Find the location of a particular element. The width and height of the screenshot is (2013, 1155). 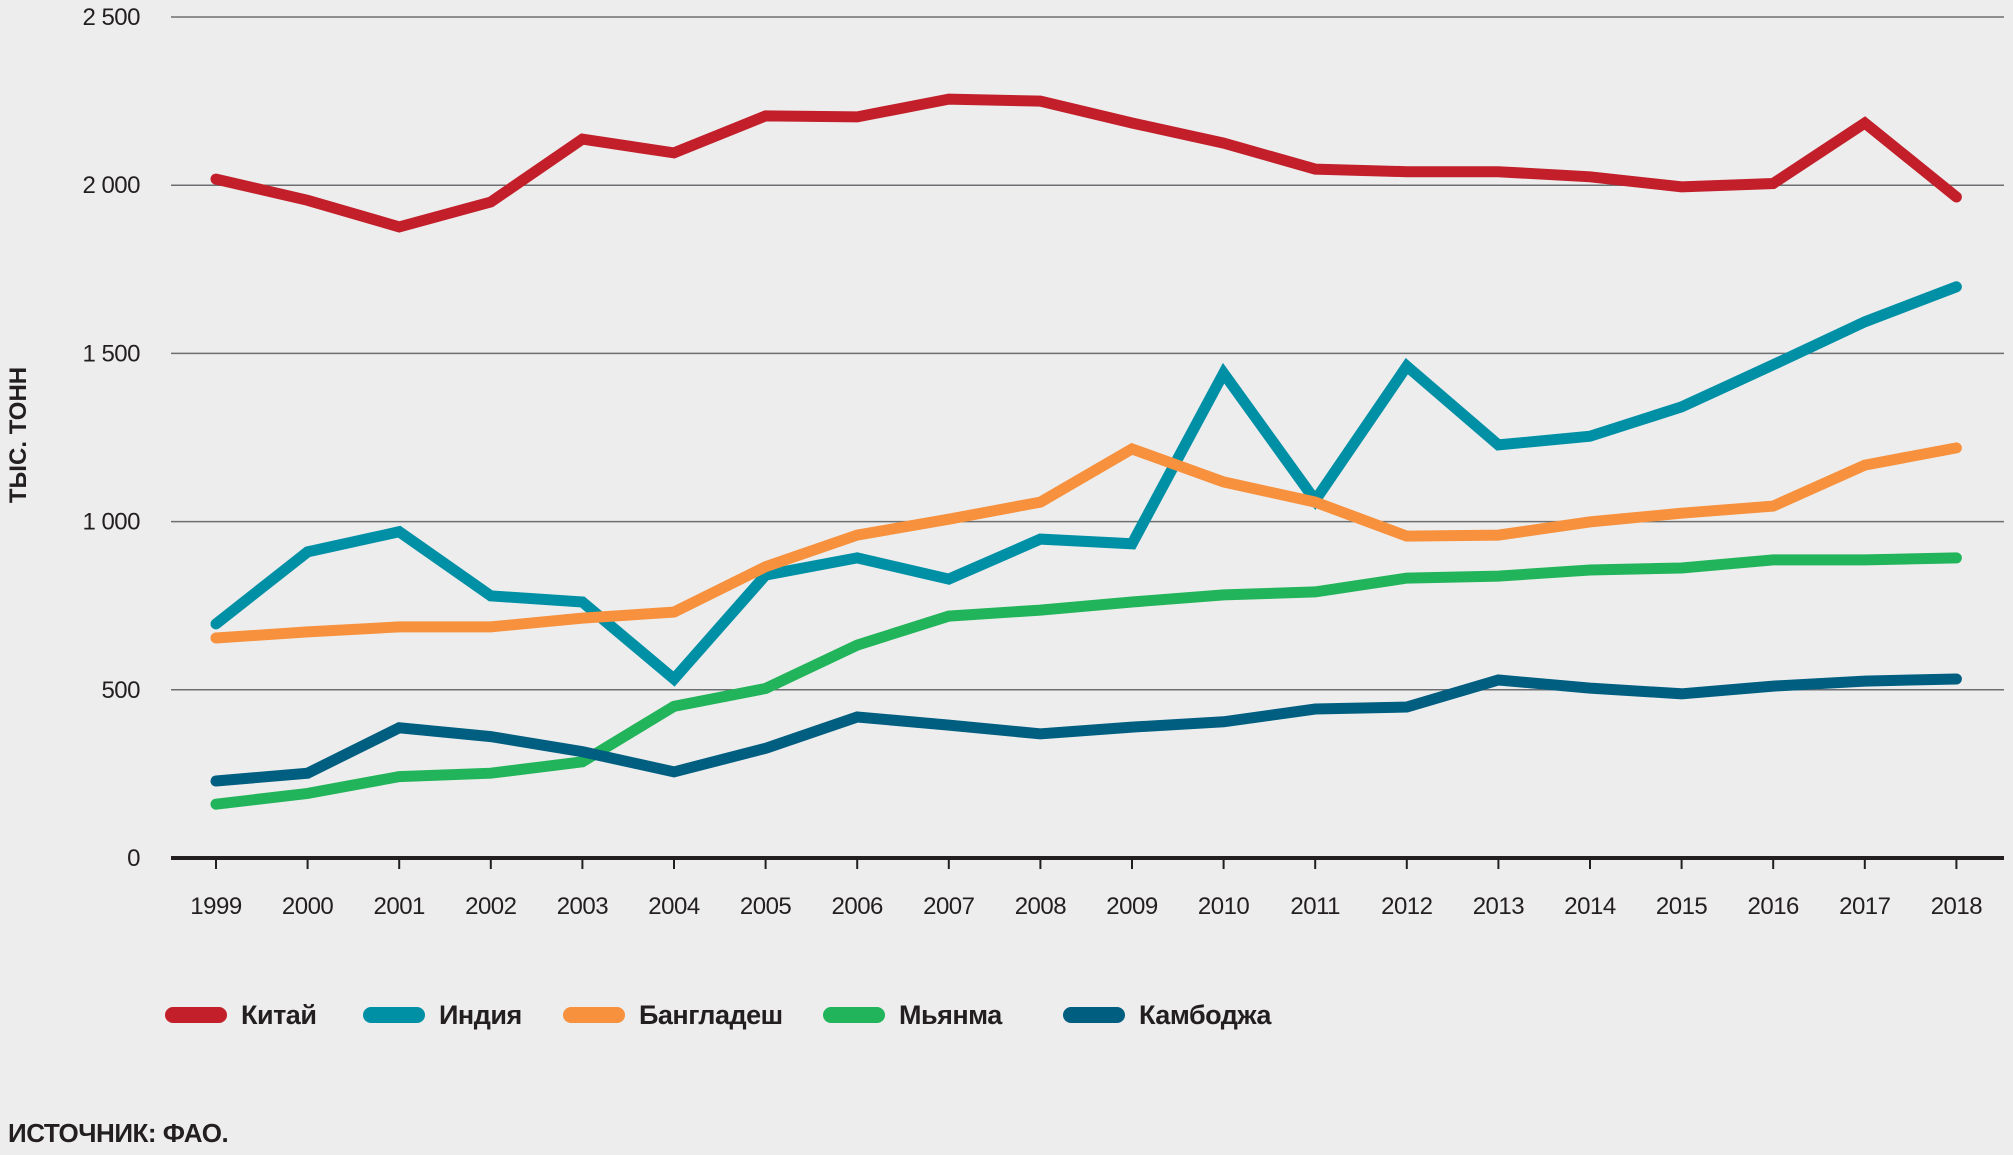

x-tick-label: 2015 is located at coordinates (1682, 906).